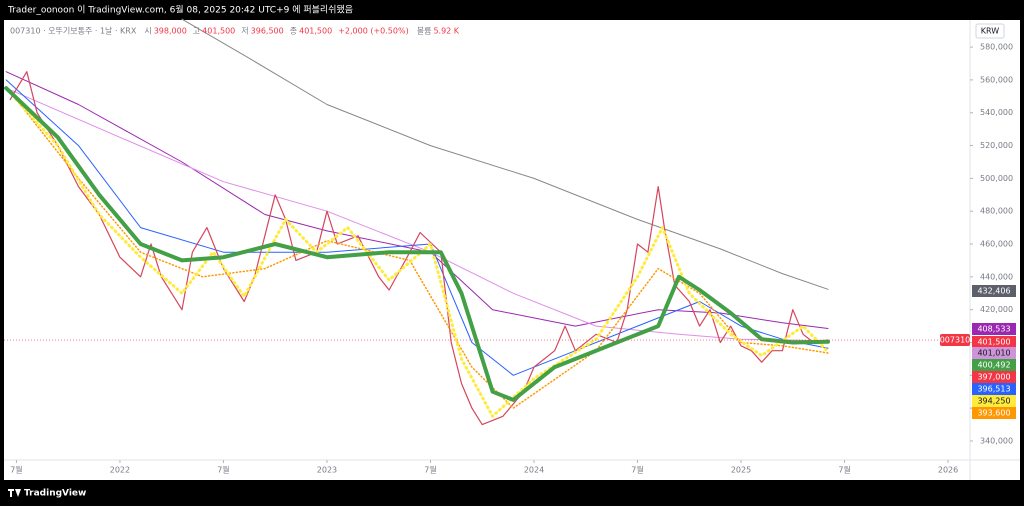 This screenshot has width=1024, height=506. I want to click on y-tick-label: 440,000, so click(996, 276).